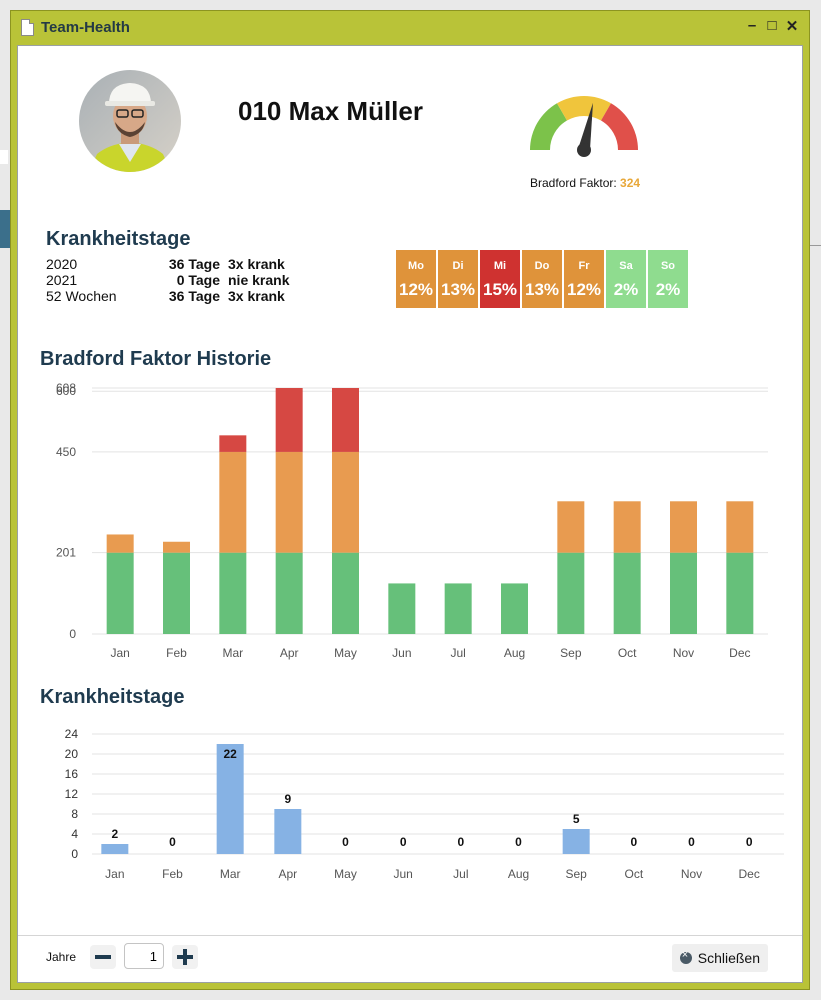 The image size is (821, 1000). What do you see at coordinates (514, 653) in the screenshot?
I see `x-tick-label: Aug` at bounding box center [514, 653].